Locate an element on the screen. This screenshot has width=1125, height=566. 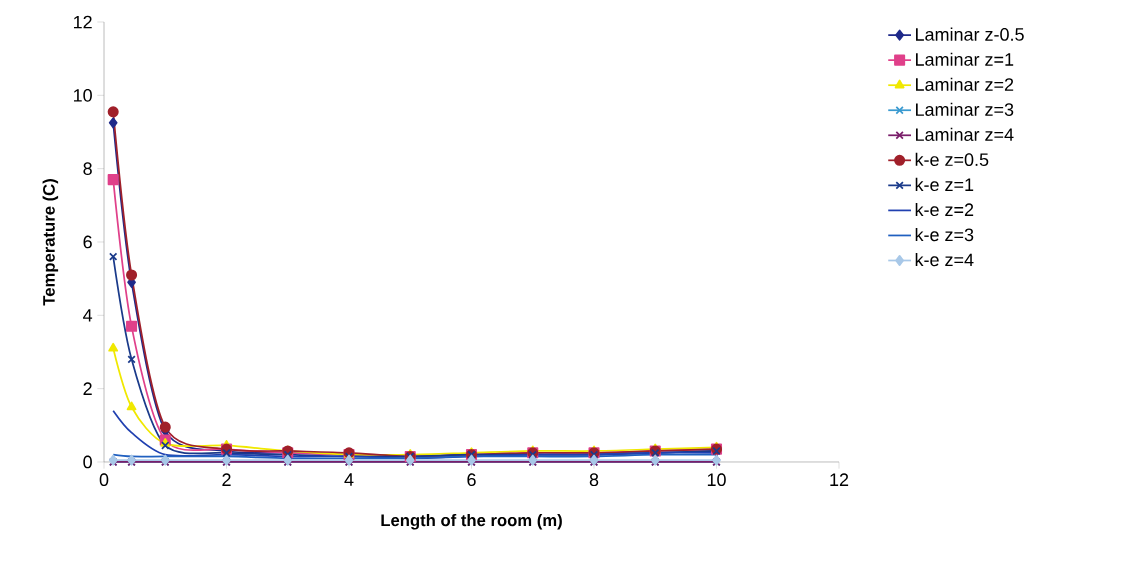
y-tick-label: 2 is located at coordinates (87, 388).